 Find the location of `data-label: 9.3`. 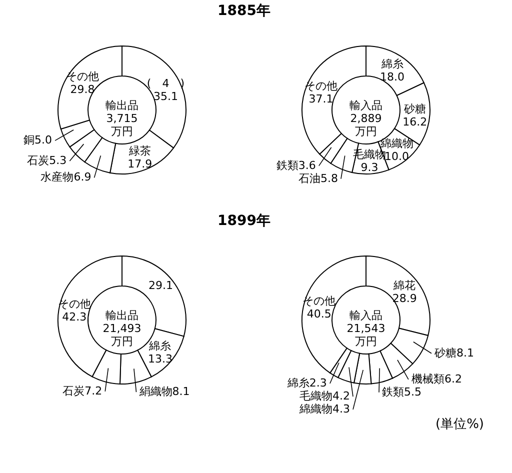

data-label: 9.3 is located at coordinates (369, 167).